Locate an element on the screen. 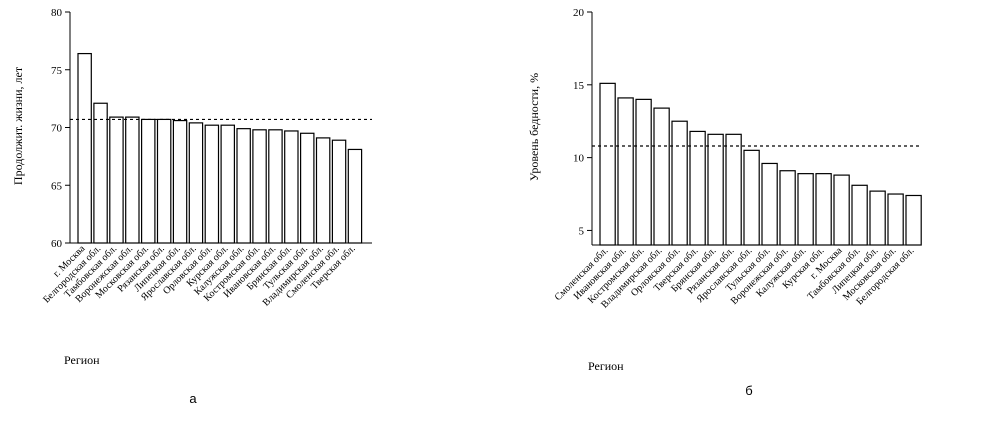 This screenshot has width=995, height=423. panel-label: б is located at coordinates (748, 390).